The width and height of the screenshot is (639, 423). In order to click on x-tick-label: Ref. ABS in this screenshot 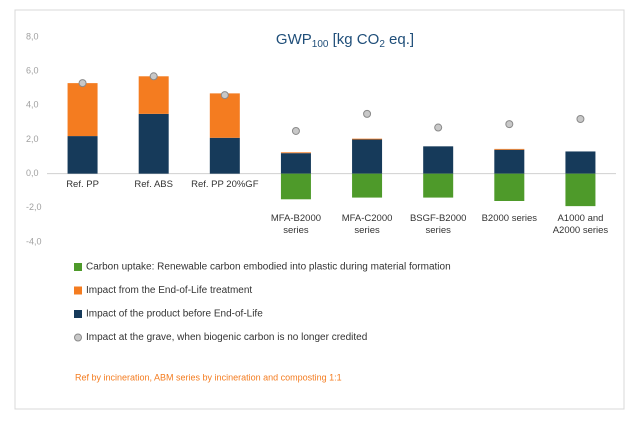, I will do `click(153, 184)`.